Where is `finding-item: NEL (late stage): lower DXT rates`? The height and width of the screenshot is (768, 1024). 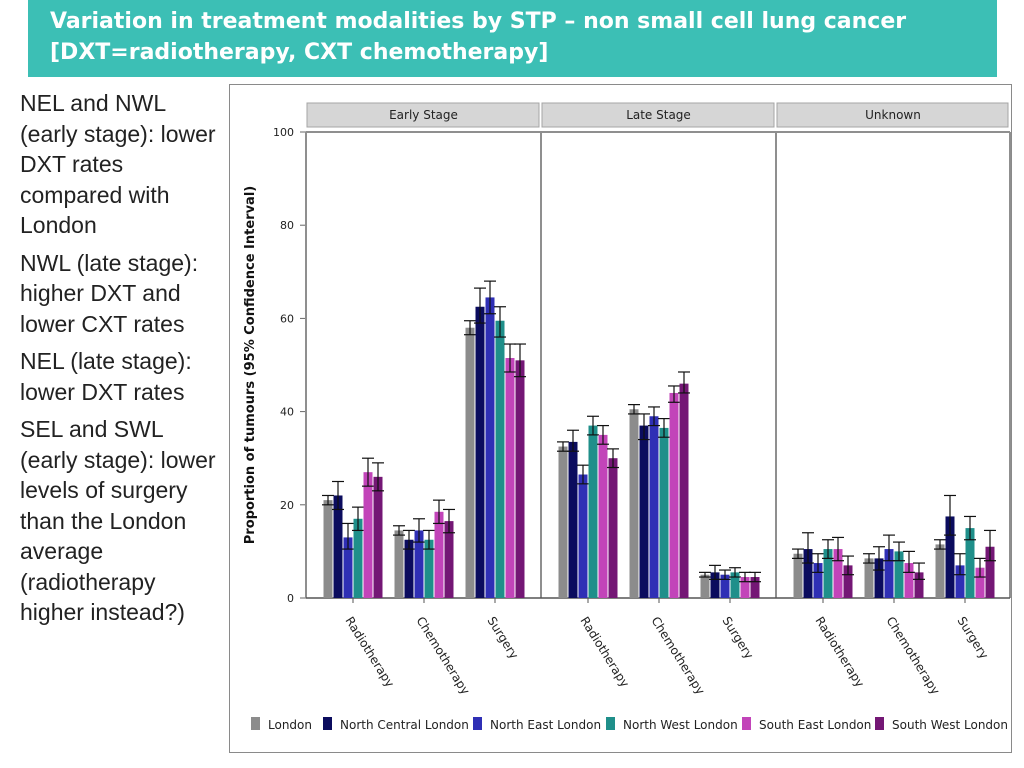 finding-item: NEL (late stage): lower DXT rates is located at coordinates (106, 376).